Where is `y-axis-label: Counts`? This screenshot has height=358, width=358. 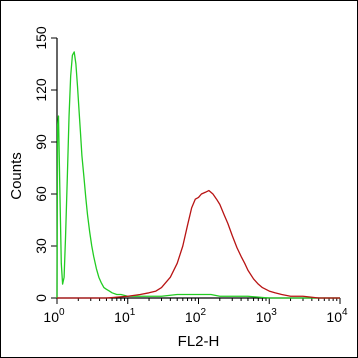
y-axis-label: Counts is located at coordinates (16, 176).